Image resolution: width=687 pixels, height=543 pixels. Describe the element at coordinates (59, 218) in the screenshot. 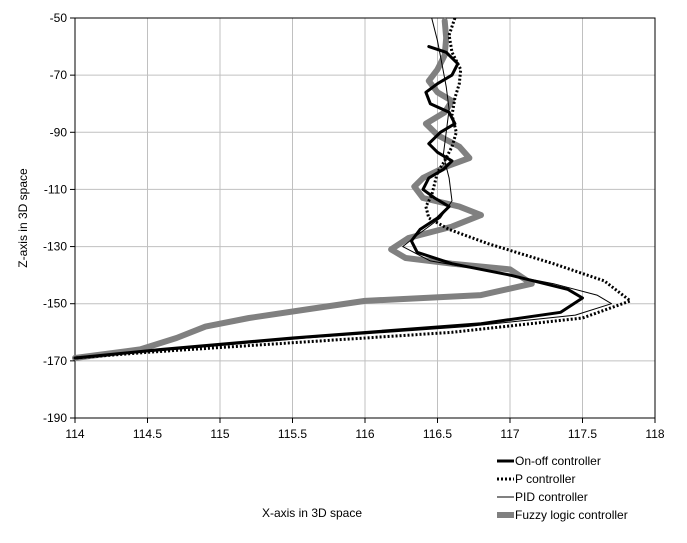

I see `y-axis-ticks: -50 -70 -90 -110 -130 -150 -170 -190` at that location.